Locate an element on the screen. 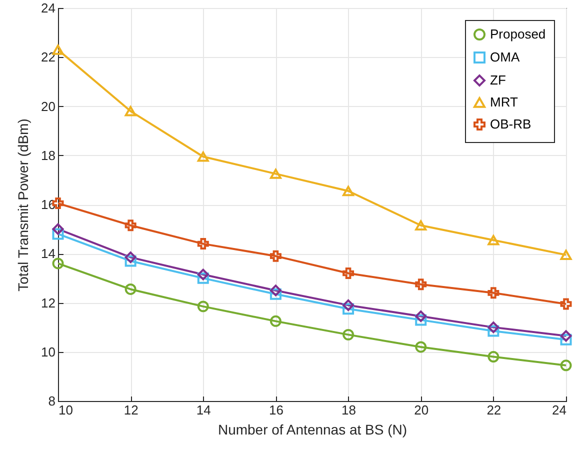 The image size is (579, 455). y-tick-label: 8 is located at coordinates (52, 401).